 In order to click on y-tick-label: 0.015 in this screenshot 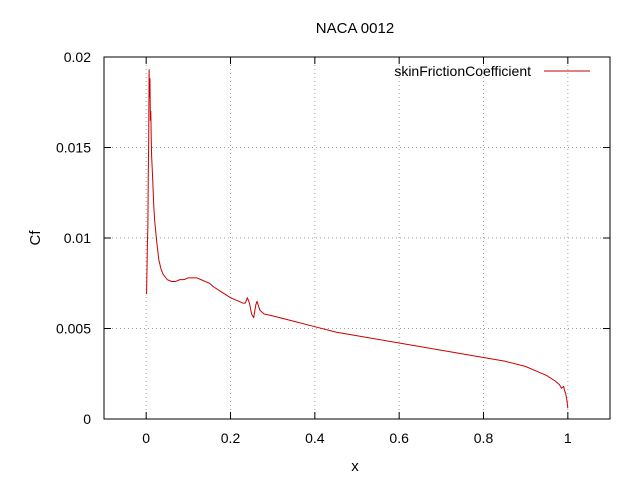, I will do `click(73, 148)`.